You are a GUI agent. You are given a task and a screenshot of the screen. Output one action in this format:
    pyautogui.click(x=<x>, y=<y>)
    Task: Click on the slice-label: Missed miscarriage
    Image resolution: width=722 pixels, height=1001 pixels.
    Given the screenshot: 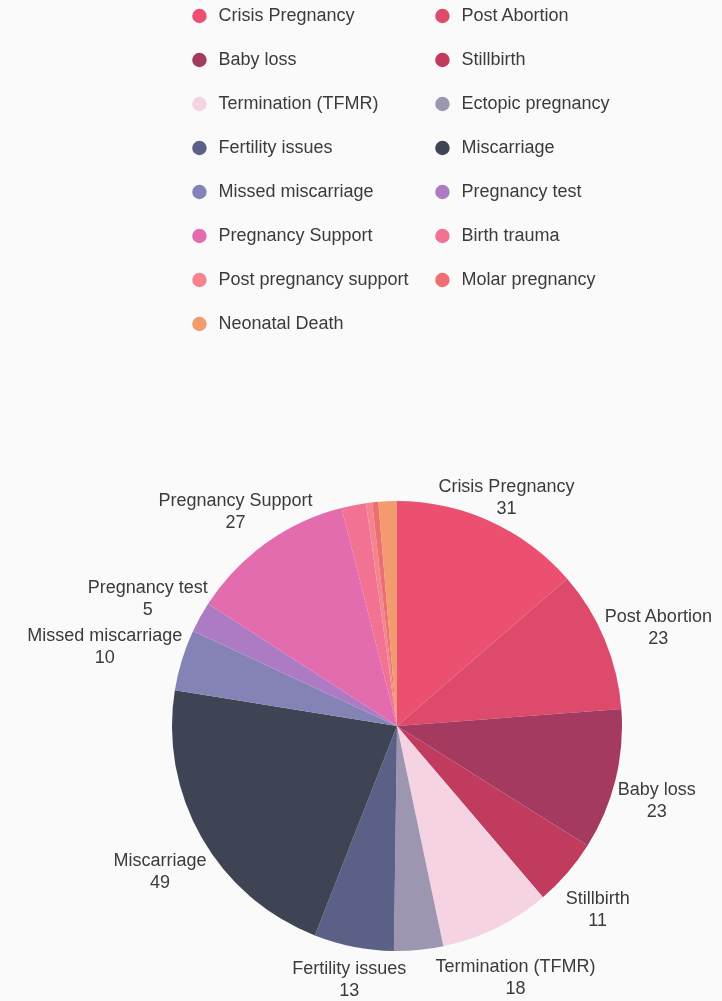 What is the action you would take?
    pyautogui.click(x=105, y=635)
    